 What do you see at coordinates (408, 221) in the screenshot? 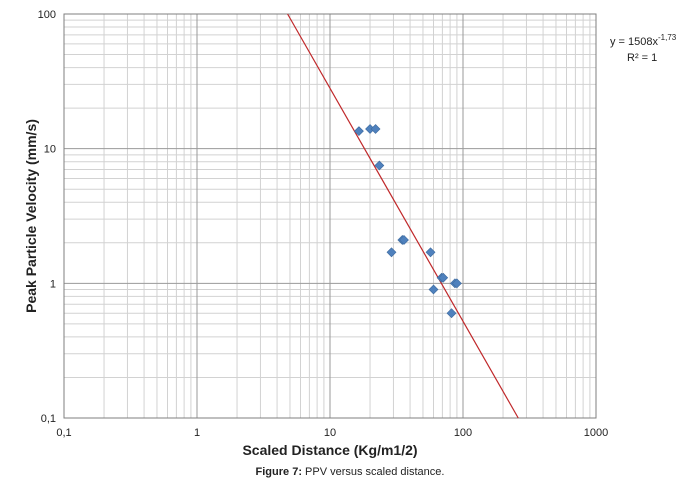
I see `data-points` at bounding box center [408, 221].